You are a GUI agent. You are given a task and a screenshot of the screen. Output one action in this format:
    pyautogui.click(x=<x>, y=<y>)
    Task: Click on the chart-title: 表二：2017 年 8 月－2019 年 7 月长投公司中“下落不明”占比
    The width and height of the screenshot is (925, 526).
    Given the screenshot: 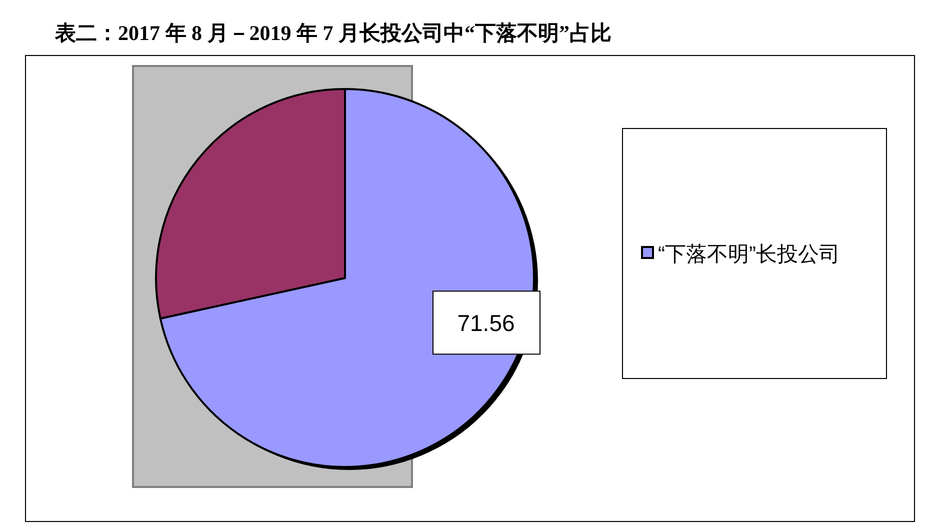 What is the action you would take?
    pyautogui.click(x=333, y=33)
    